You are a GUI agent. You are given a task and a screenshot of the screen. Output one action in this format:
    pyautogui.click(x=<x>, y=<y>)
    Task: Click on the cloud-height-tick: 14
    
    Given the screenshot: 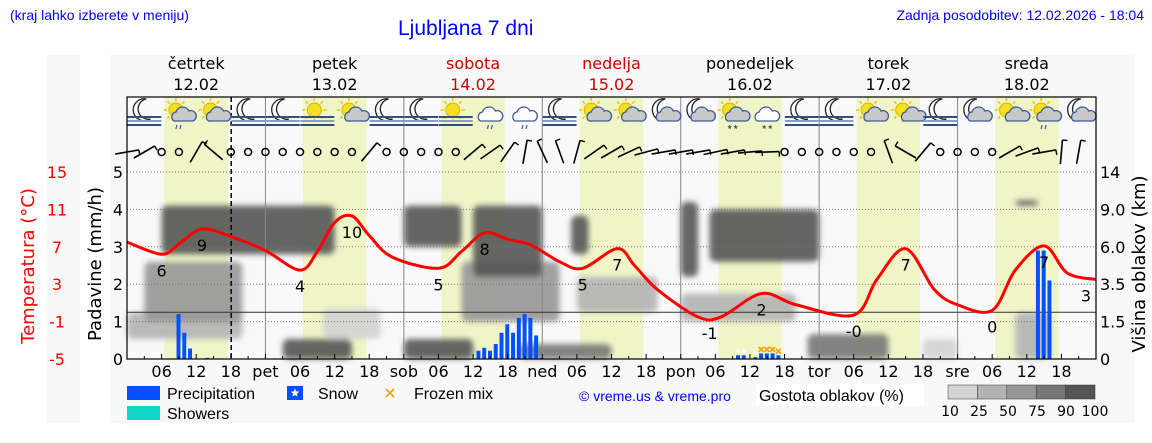 What is the action you would take?
    pyautogui.click(x=1110, y=172)
    